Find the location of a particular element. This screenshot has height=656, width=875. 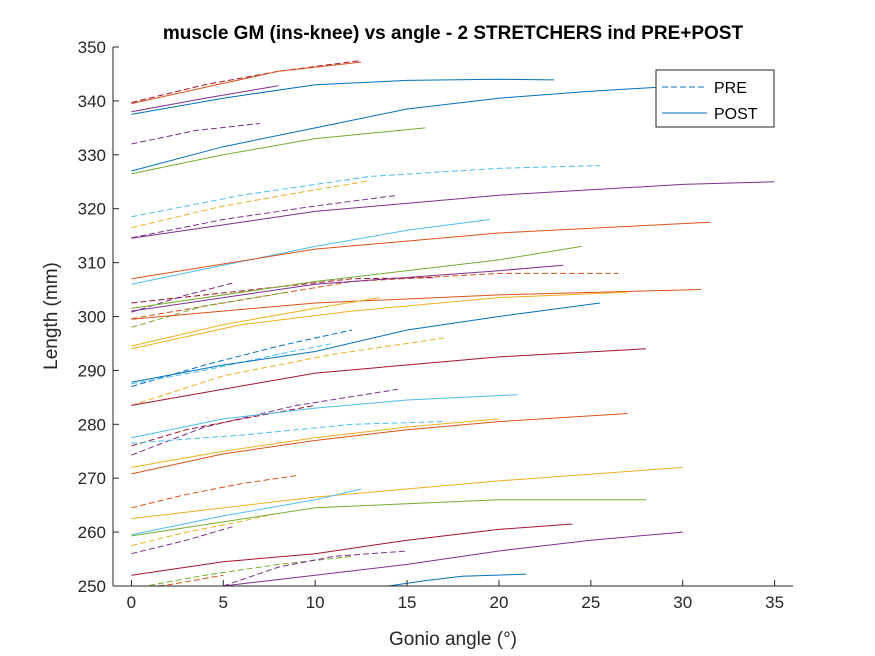

y-tick-label: 320 is located at coordinates (92, 209).